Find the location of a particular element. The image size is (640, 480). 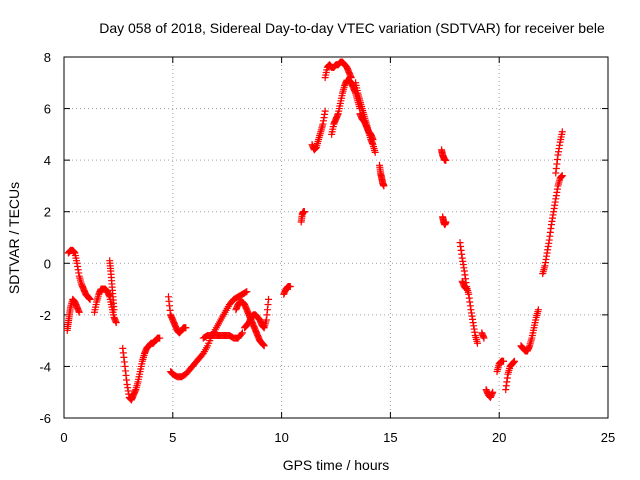

x-tick-label: 15 is located at coordinates (390, 437).